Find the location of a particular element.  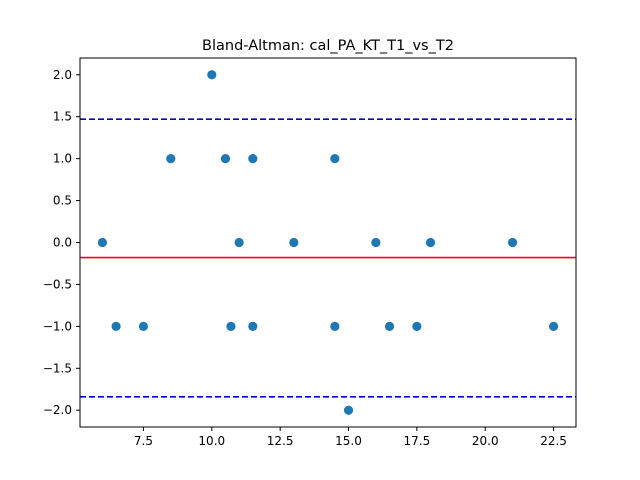

x-tick-label: 22.5 is located at coordinates (553, 441).